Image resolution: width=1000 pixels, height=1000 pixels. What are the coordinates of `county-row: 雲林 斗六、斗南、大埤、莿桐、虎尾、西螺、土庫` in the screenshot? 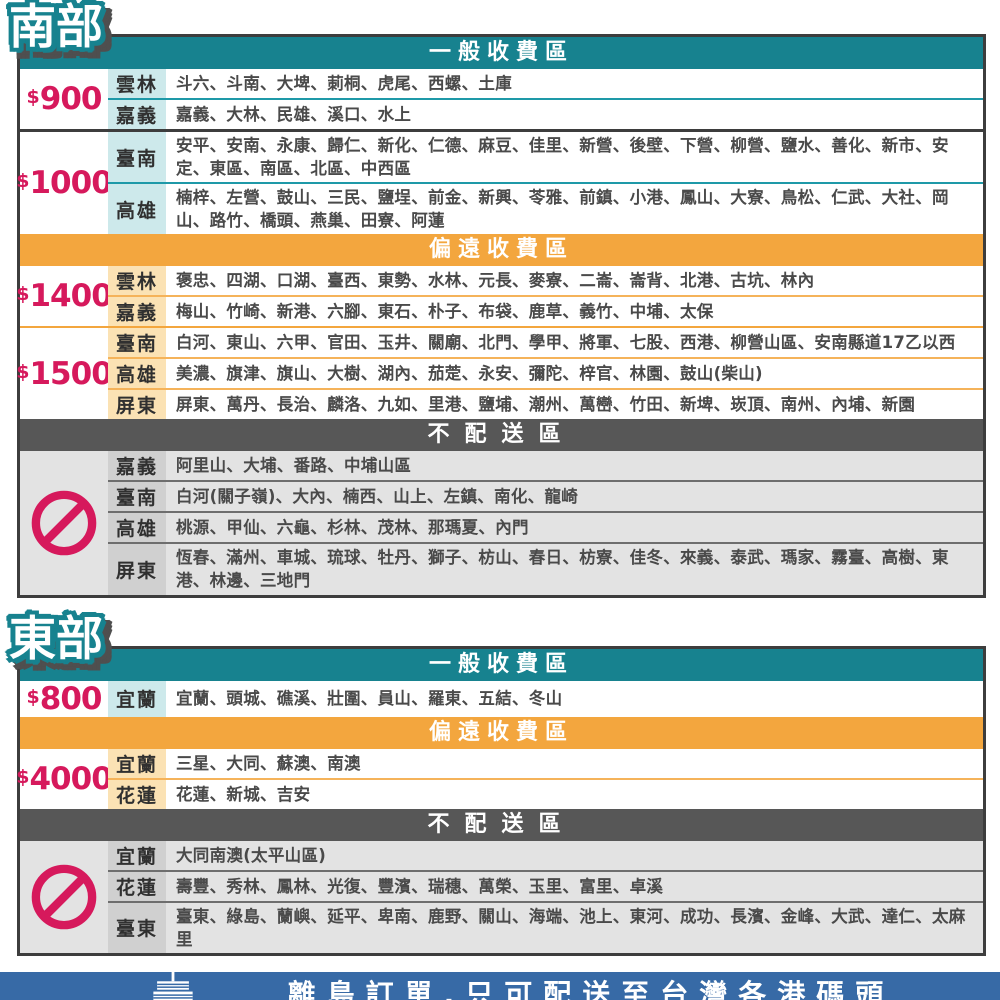 It's located at (545, 83).